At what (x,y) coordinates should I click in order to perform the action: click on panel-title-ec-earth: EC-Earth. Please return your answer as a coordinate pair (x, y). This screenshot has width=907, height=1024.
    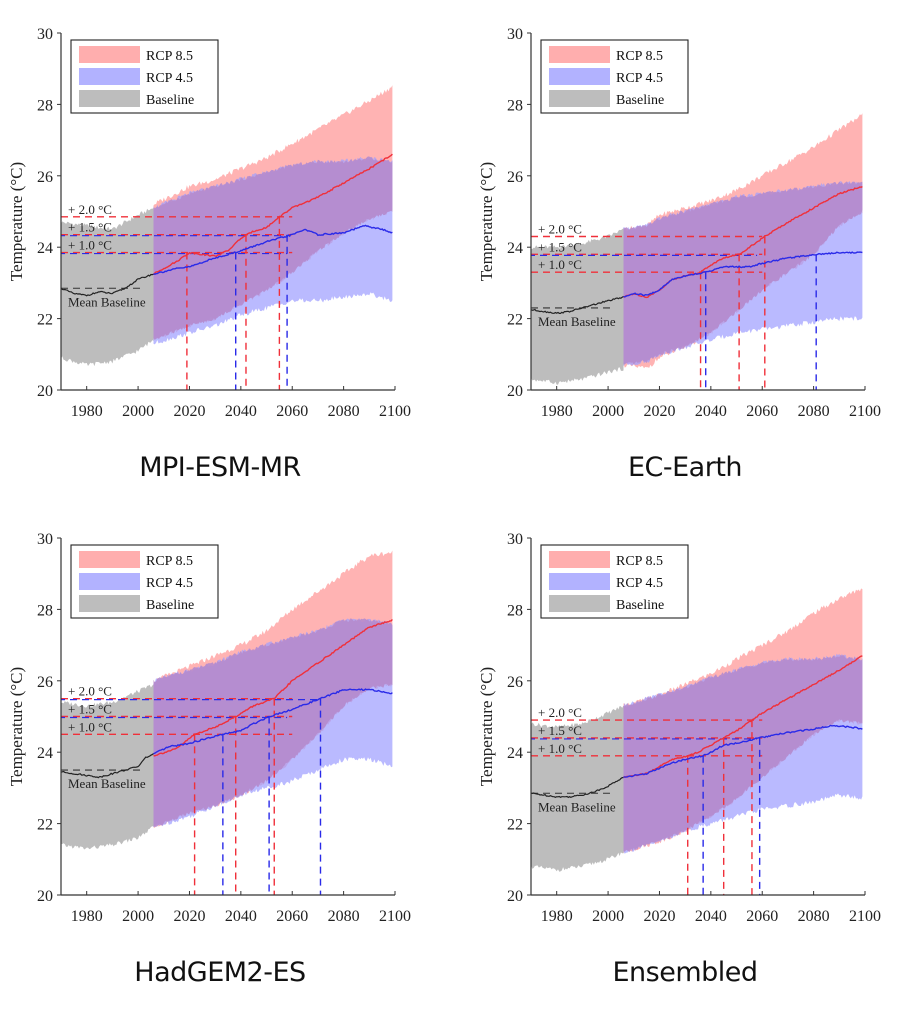
    Looking at the image, I should click on (685, 467).